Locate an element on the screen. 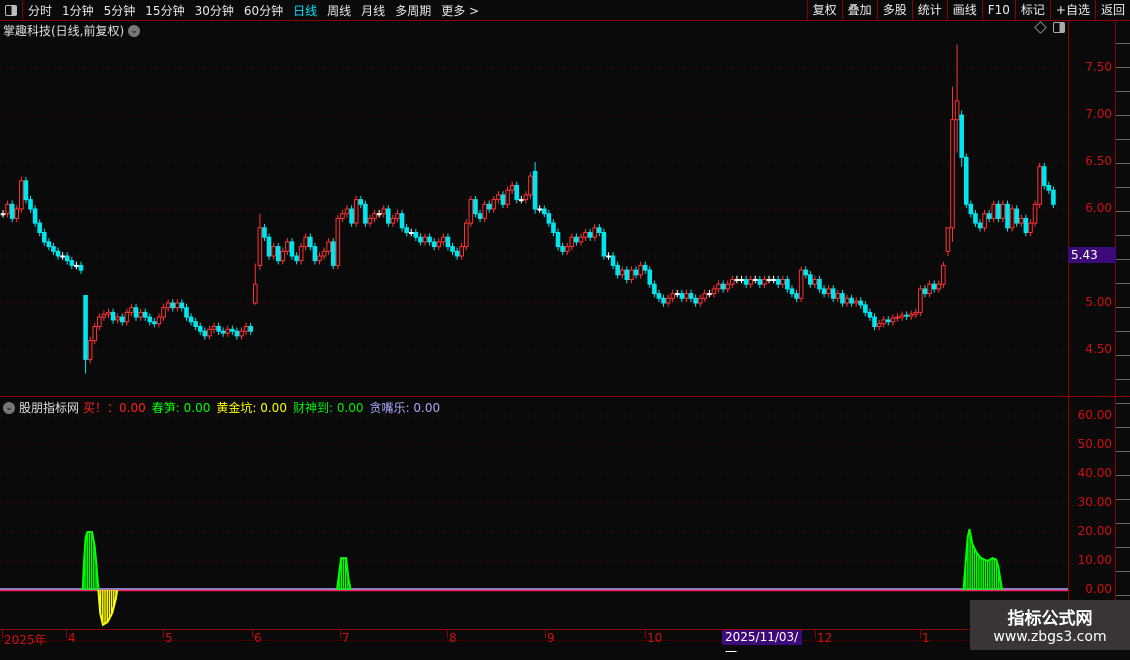 The height and width of the screenshot is (660, 1130). toolbar-button: F10 is located at coordinates (998, 10).